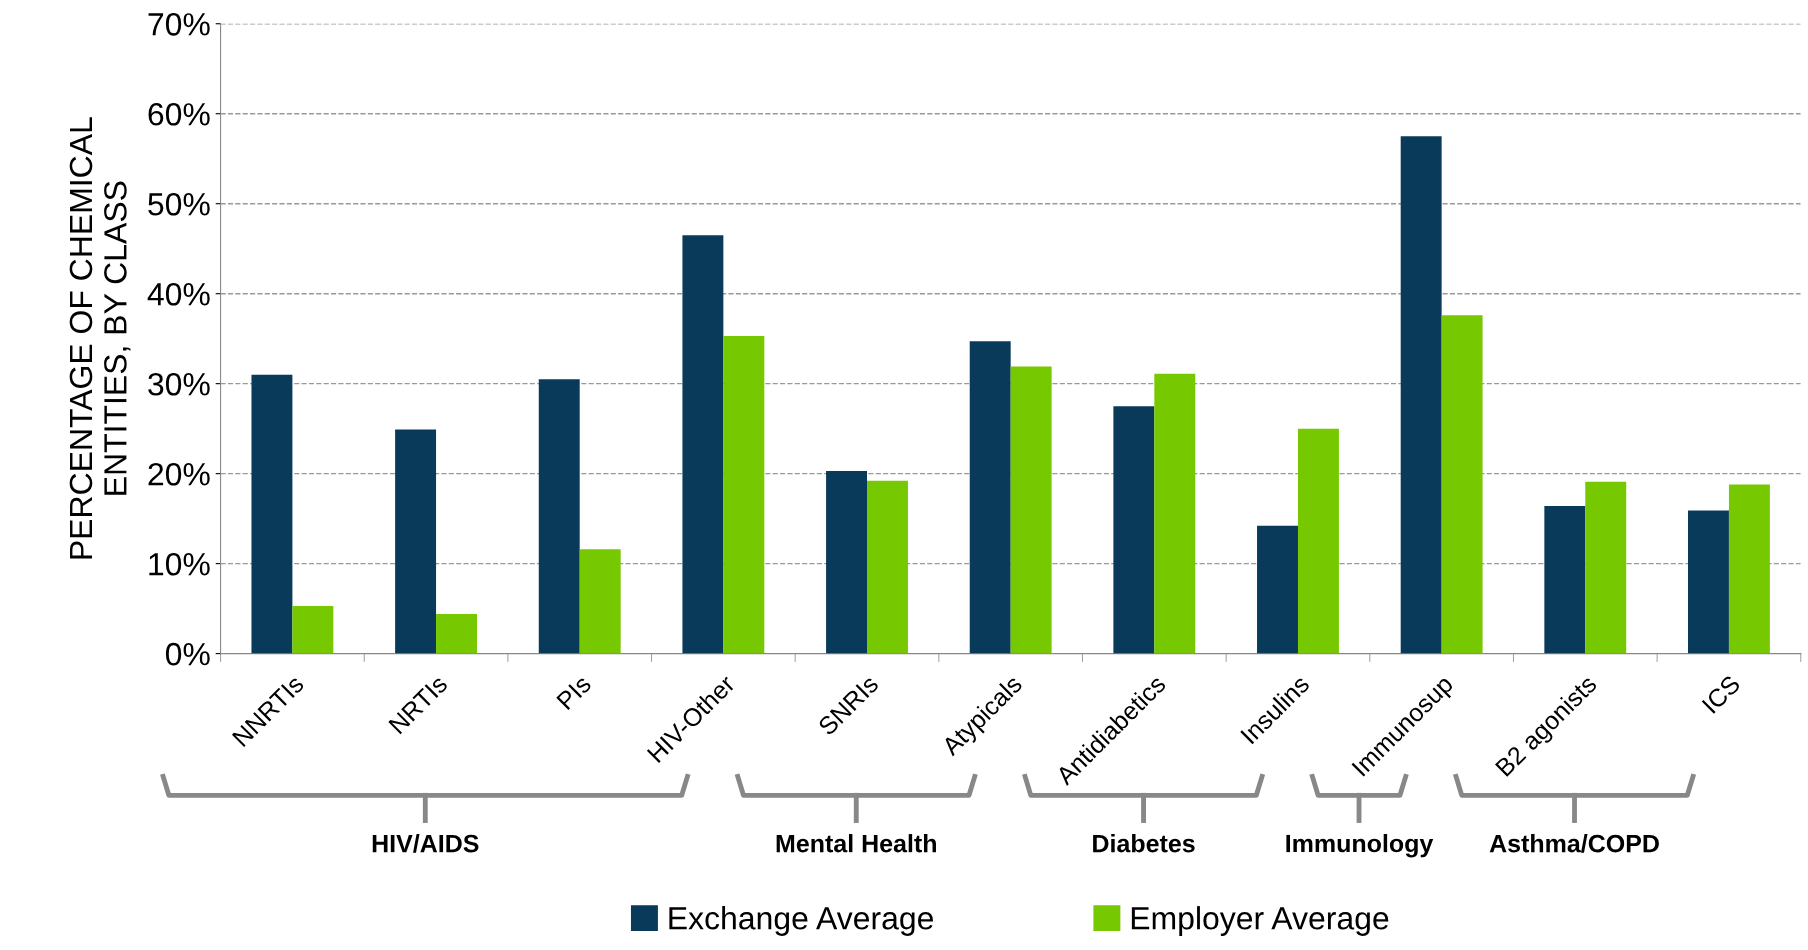 The image size is (1808, 950). I want to click on text: Mental Health, so click(856, 843).